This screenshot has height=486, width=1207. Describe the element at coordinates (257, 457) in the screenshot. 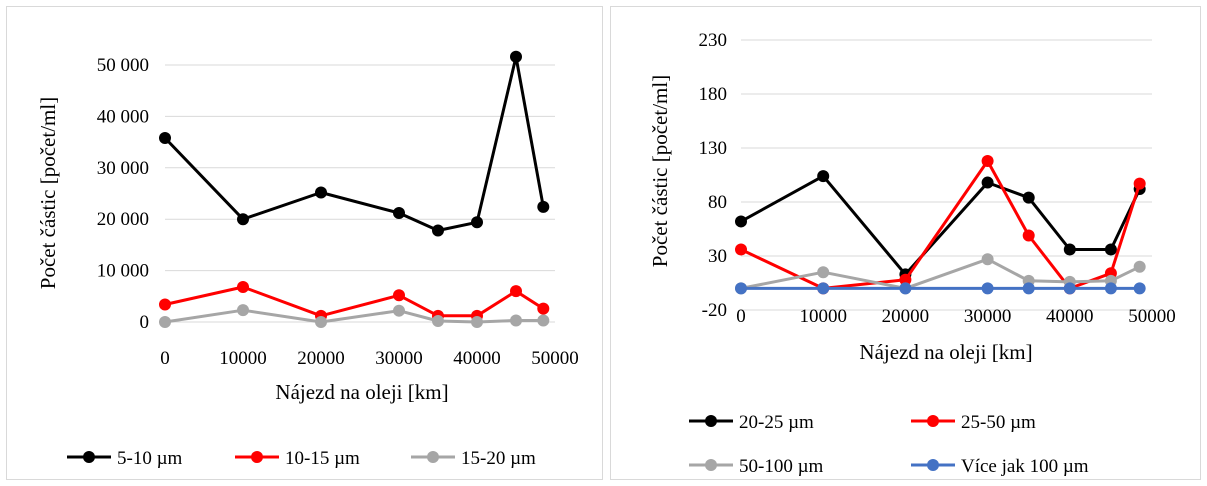

I see `legend-marker-10-15-m` at that location.